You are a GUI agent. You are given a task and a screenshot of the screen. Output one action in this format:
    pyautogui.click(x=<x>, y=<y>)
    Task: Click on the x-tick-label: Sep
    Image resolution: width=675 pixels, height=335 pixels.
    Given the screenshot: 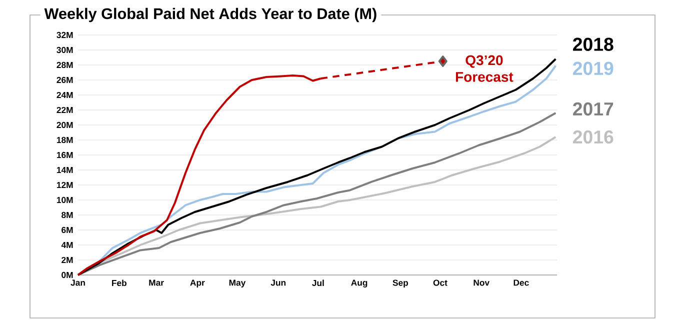 What is the action you would take?
    pyautogui.click(x=400, y=284)
    